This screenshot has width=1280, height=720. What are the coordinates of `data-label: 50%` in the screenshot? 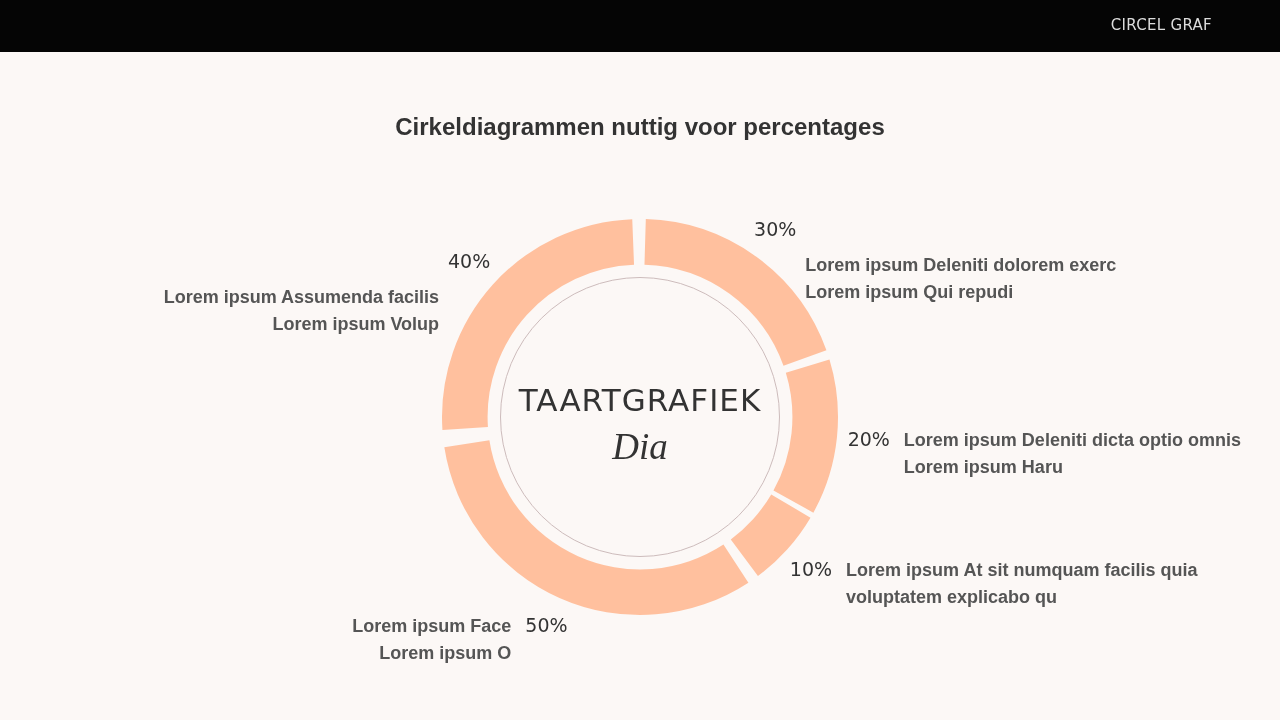 It's located at (546, 625).